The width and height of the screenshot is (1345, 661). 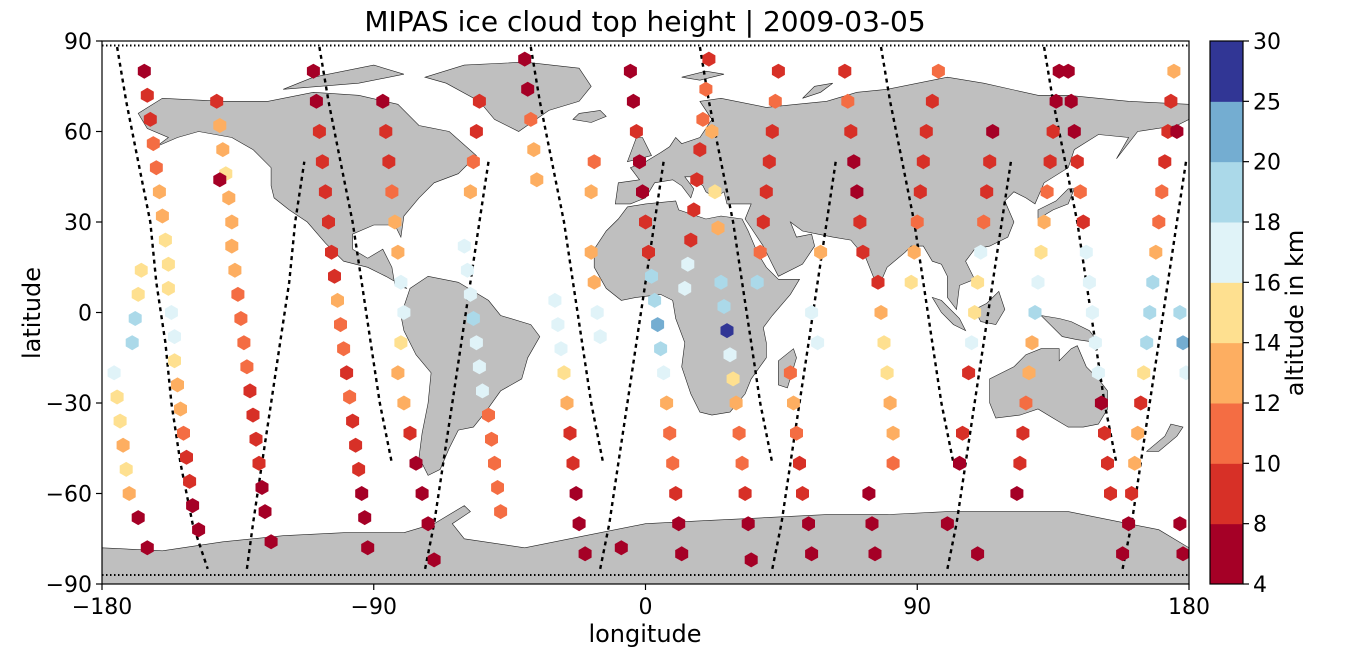 I want to click on y-tick-label: −90, so click(x=69, y=585).